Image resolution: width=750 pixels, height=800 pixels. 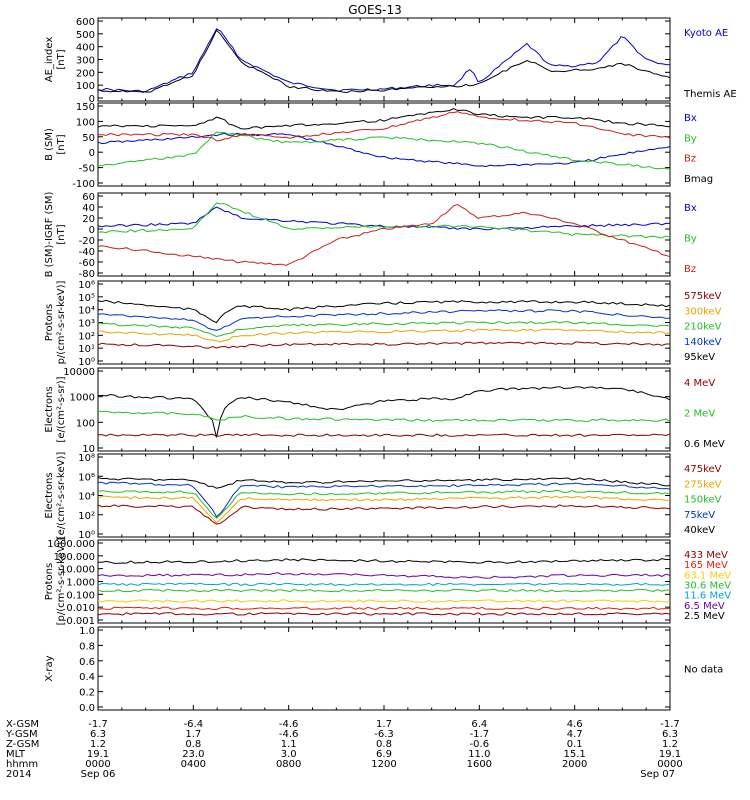 I want to click on legend-label: 275keV, so click(x=703, y=484).